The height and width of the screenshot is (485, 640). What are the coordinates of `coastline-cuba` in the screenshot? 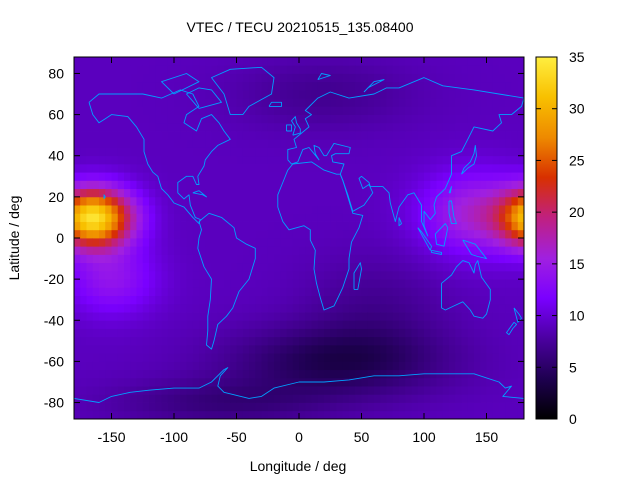 It's located at (199, 194).